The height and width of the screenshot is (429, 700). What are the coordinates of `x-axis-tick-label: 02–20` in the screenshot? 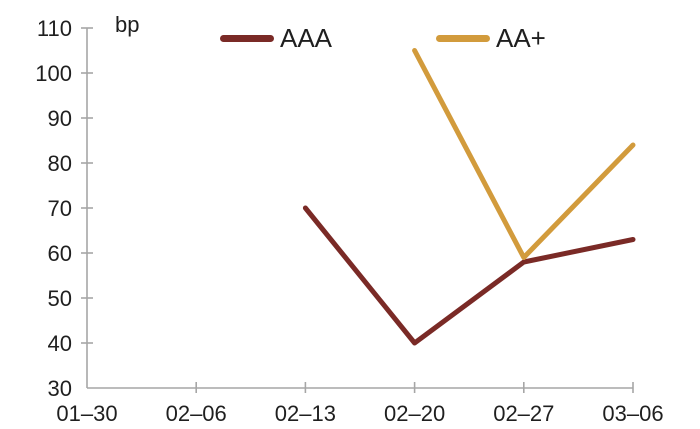 It's located at (414, 413).